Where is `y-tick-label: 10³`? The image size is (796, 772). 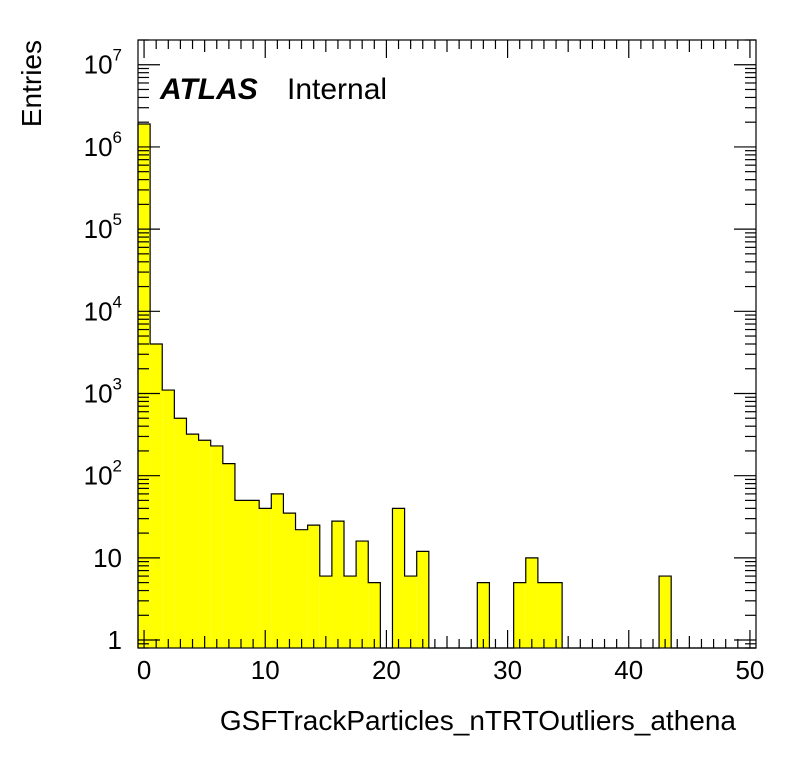
y-tick-label: 10³ is located at coordinates (103, 391).